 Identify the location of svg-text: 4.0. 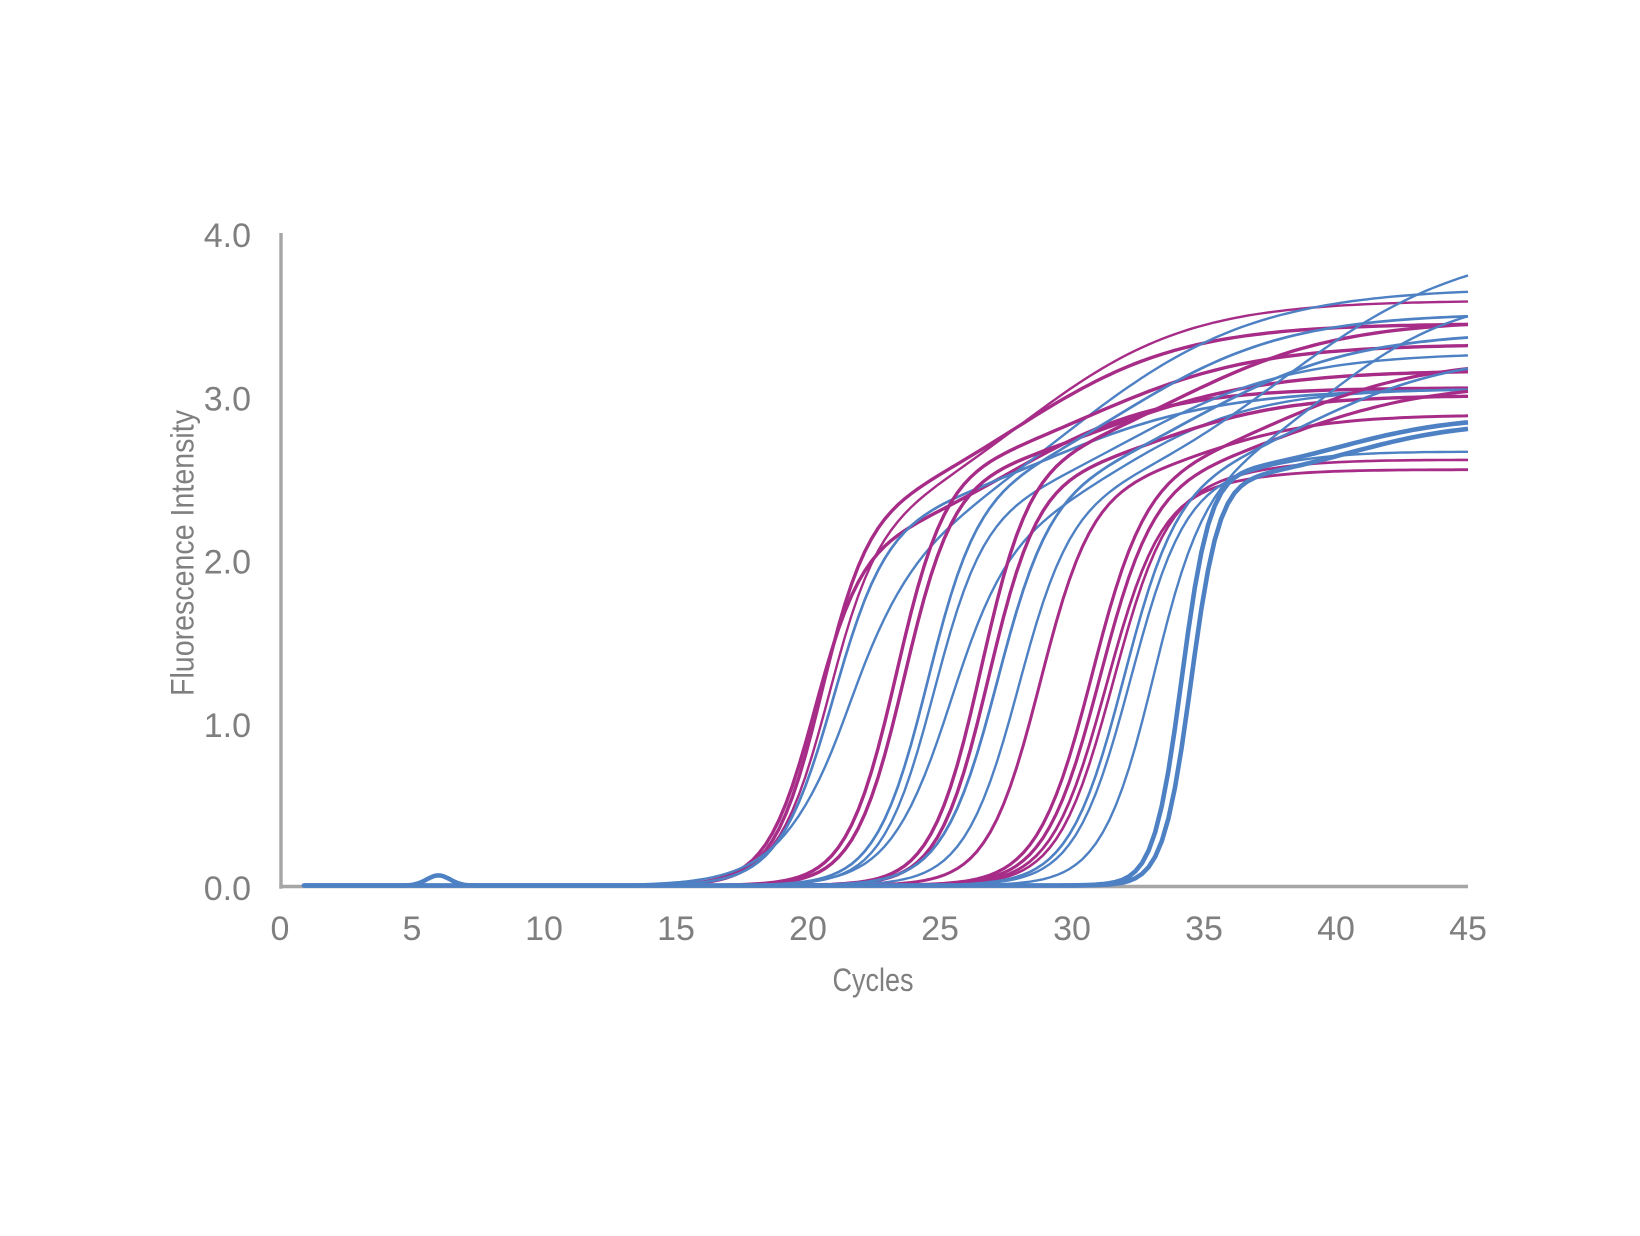
(227, 236).